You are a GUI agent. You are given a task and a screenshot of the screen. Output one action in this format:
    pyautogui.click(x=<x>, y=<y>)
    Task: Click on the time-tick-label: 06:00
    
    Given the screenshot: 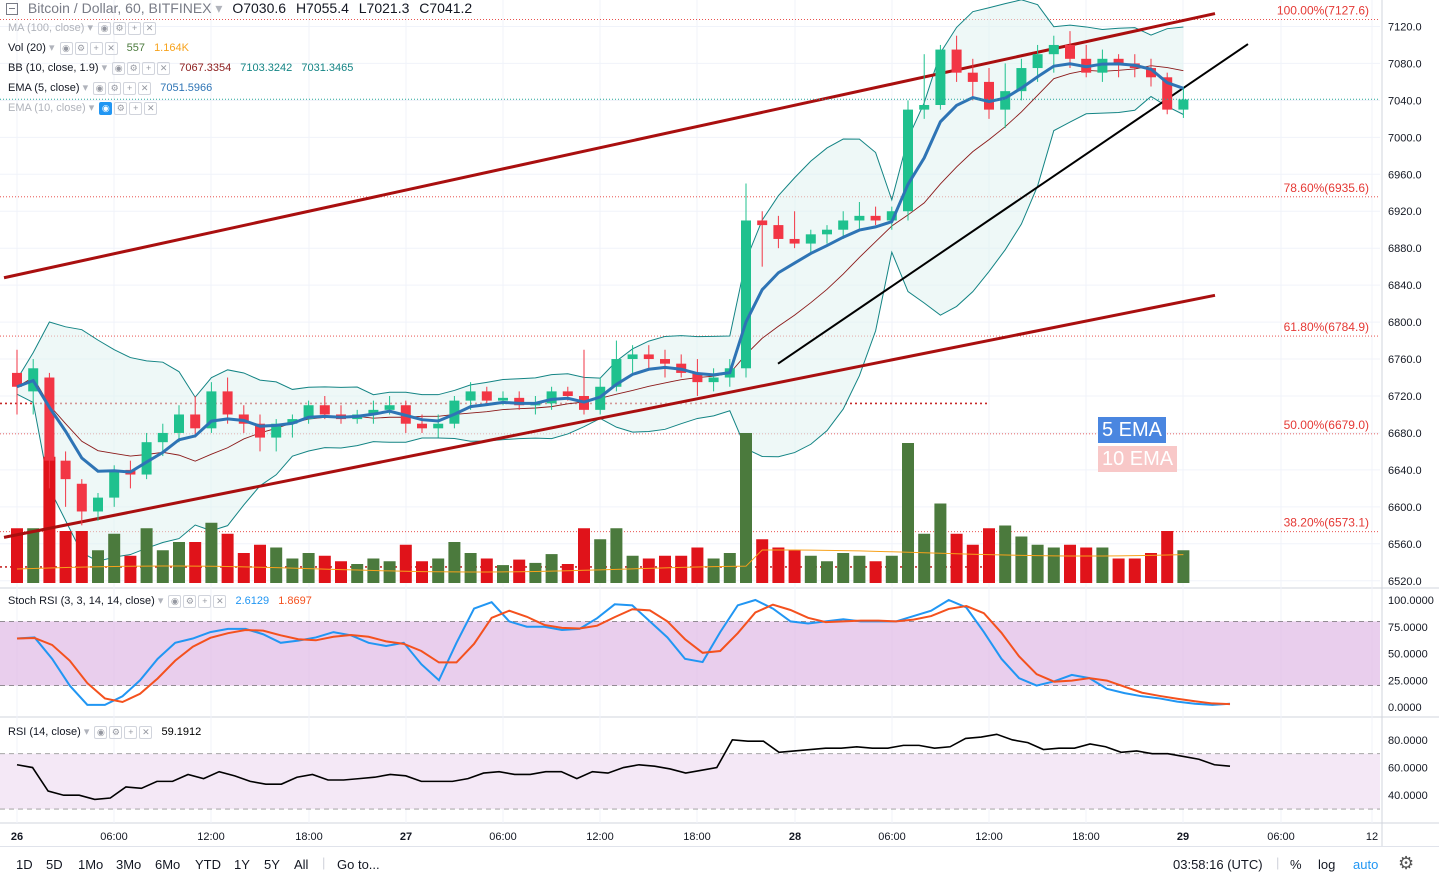 What is the action you would take?
    pyautogui.click(x=503, y=837)
    